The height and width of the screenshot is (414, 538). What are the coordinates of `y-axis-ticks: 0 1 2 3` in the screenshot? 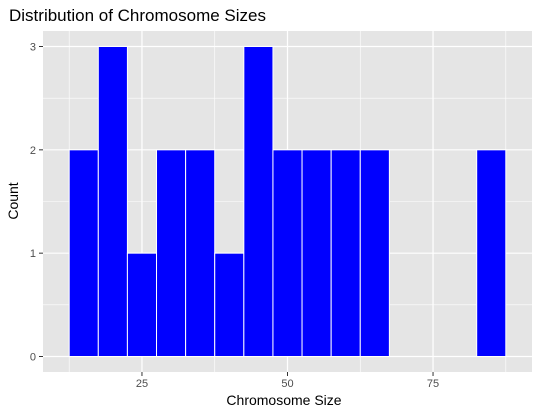 It's located at (36, 203).